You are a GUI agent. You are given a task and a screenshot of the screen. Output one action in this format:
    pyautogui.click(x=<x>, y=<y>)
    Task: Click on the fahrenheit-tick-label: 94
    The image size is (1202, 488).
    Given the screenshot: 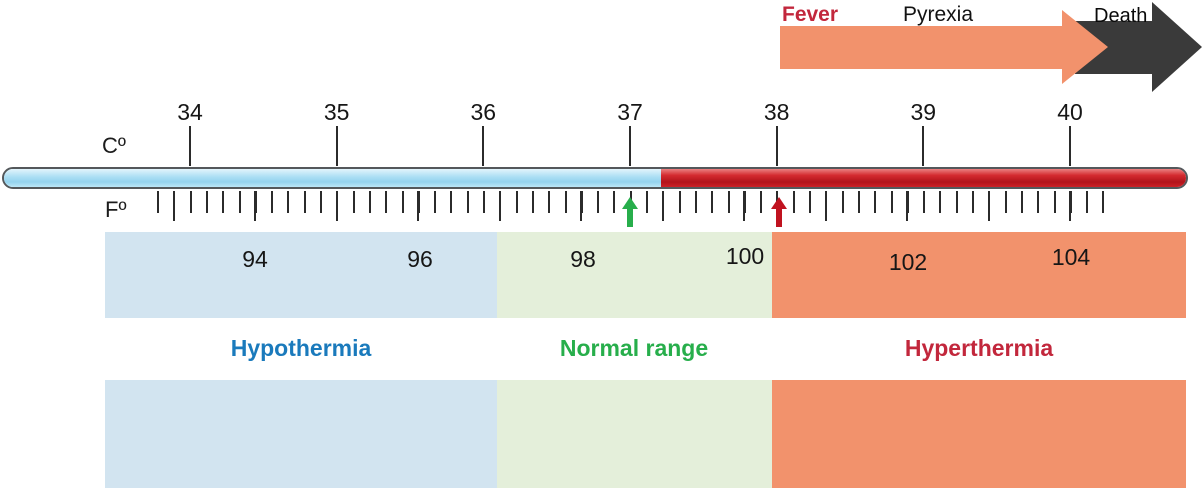 What is the action you would take?
    pyautogui.click(x=255, y=259)
    